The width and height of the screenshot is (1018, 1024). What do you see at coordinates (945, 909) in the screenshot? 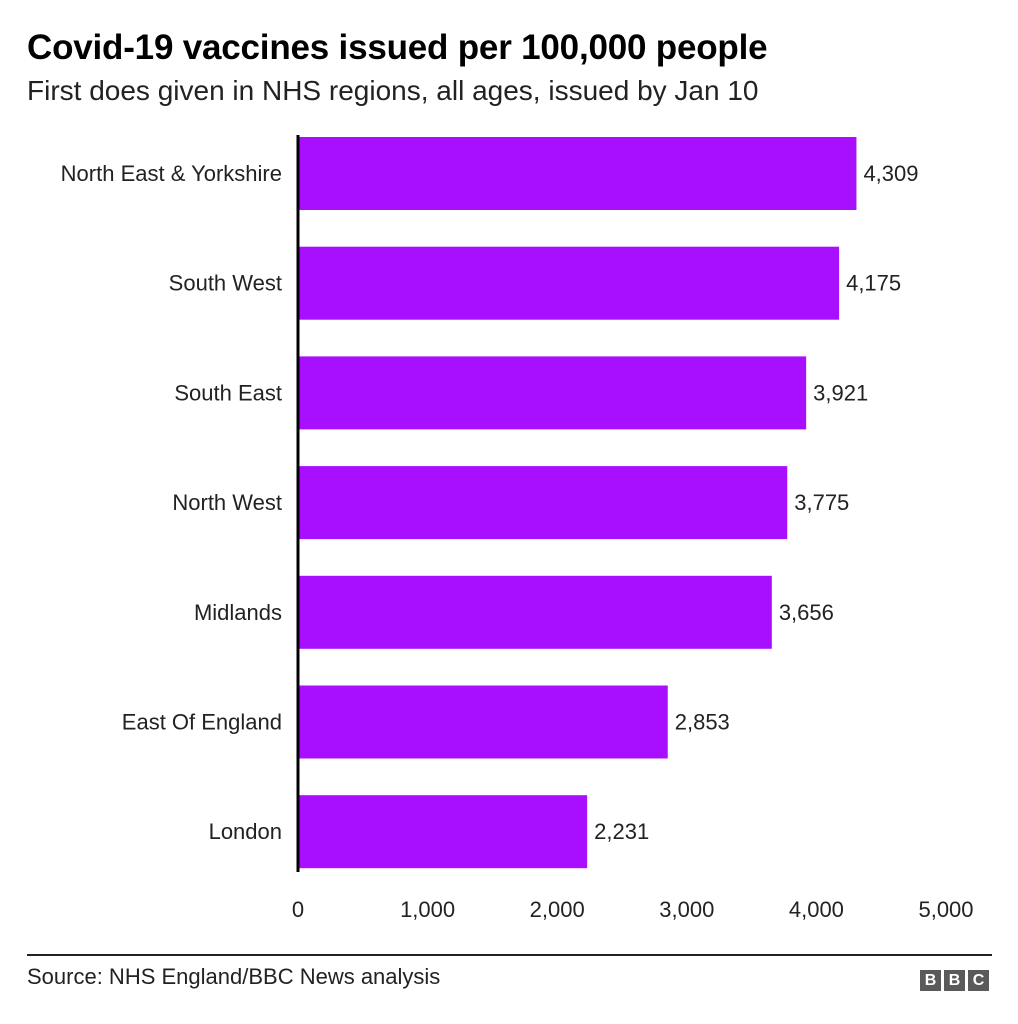
I see `x-tick-label: 5,000` at bounding box center [945, 909].